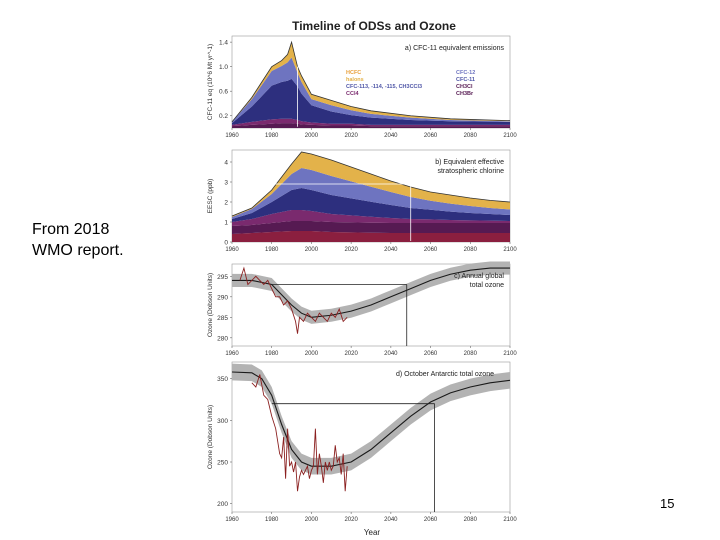 The image size is (720, 540). I want to click on ytick-label: 290, so click(222, 297).